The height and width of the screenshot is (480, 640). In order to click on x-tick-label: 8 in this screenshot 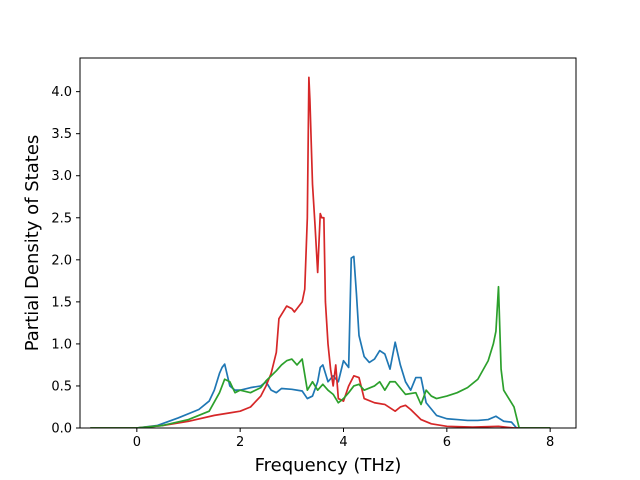, I will do `click(550, 442)`.